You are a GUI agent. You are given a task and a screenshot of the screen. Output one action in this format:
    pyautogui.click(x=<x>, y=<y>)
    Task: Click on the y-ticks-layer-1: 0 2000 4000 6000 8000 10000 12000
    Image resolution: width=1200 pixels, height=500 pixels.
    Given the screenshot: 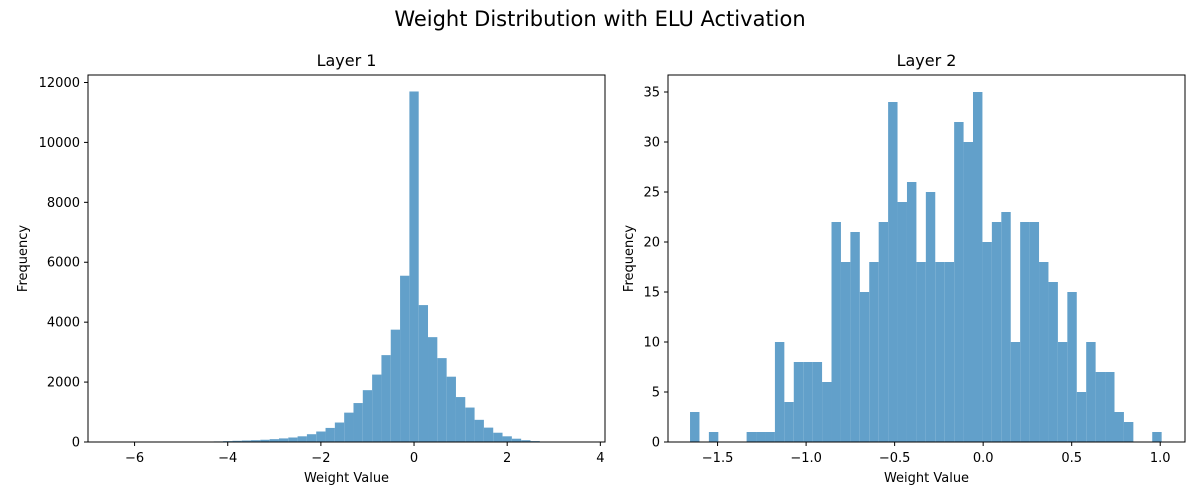 What is the action you would take?
    pyautogui.click(x=63, y=263)
    